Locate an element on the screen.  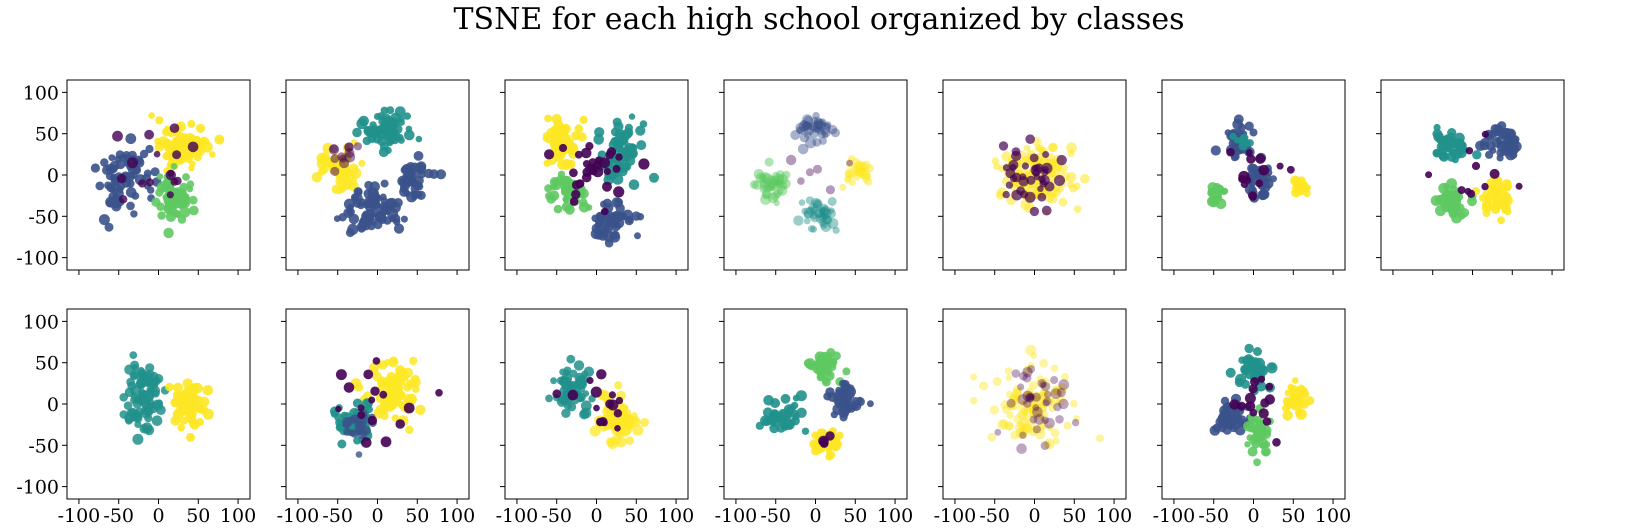
x-tick-label: 100 is located at coordinates (238, 516).